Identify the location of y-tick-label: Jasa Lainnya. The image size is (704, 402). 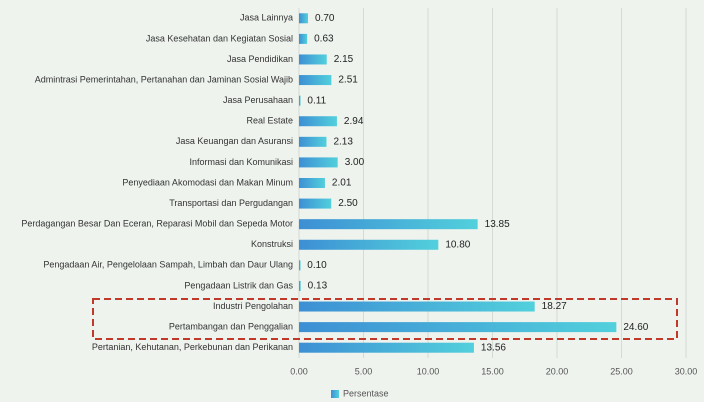
(266, 18).